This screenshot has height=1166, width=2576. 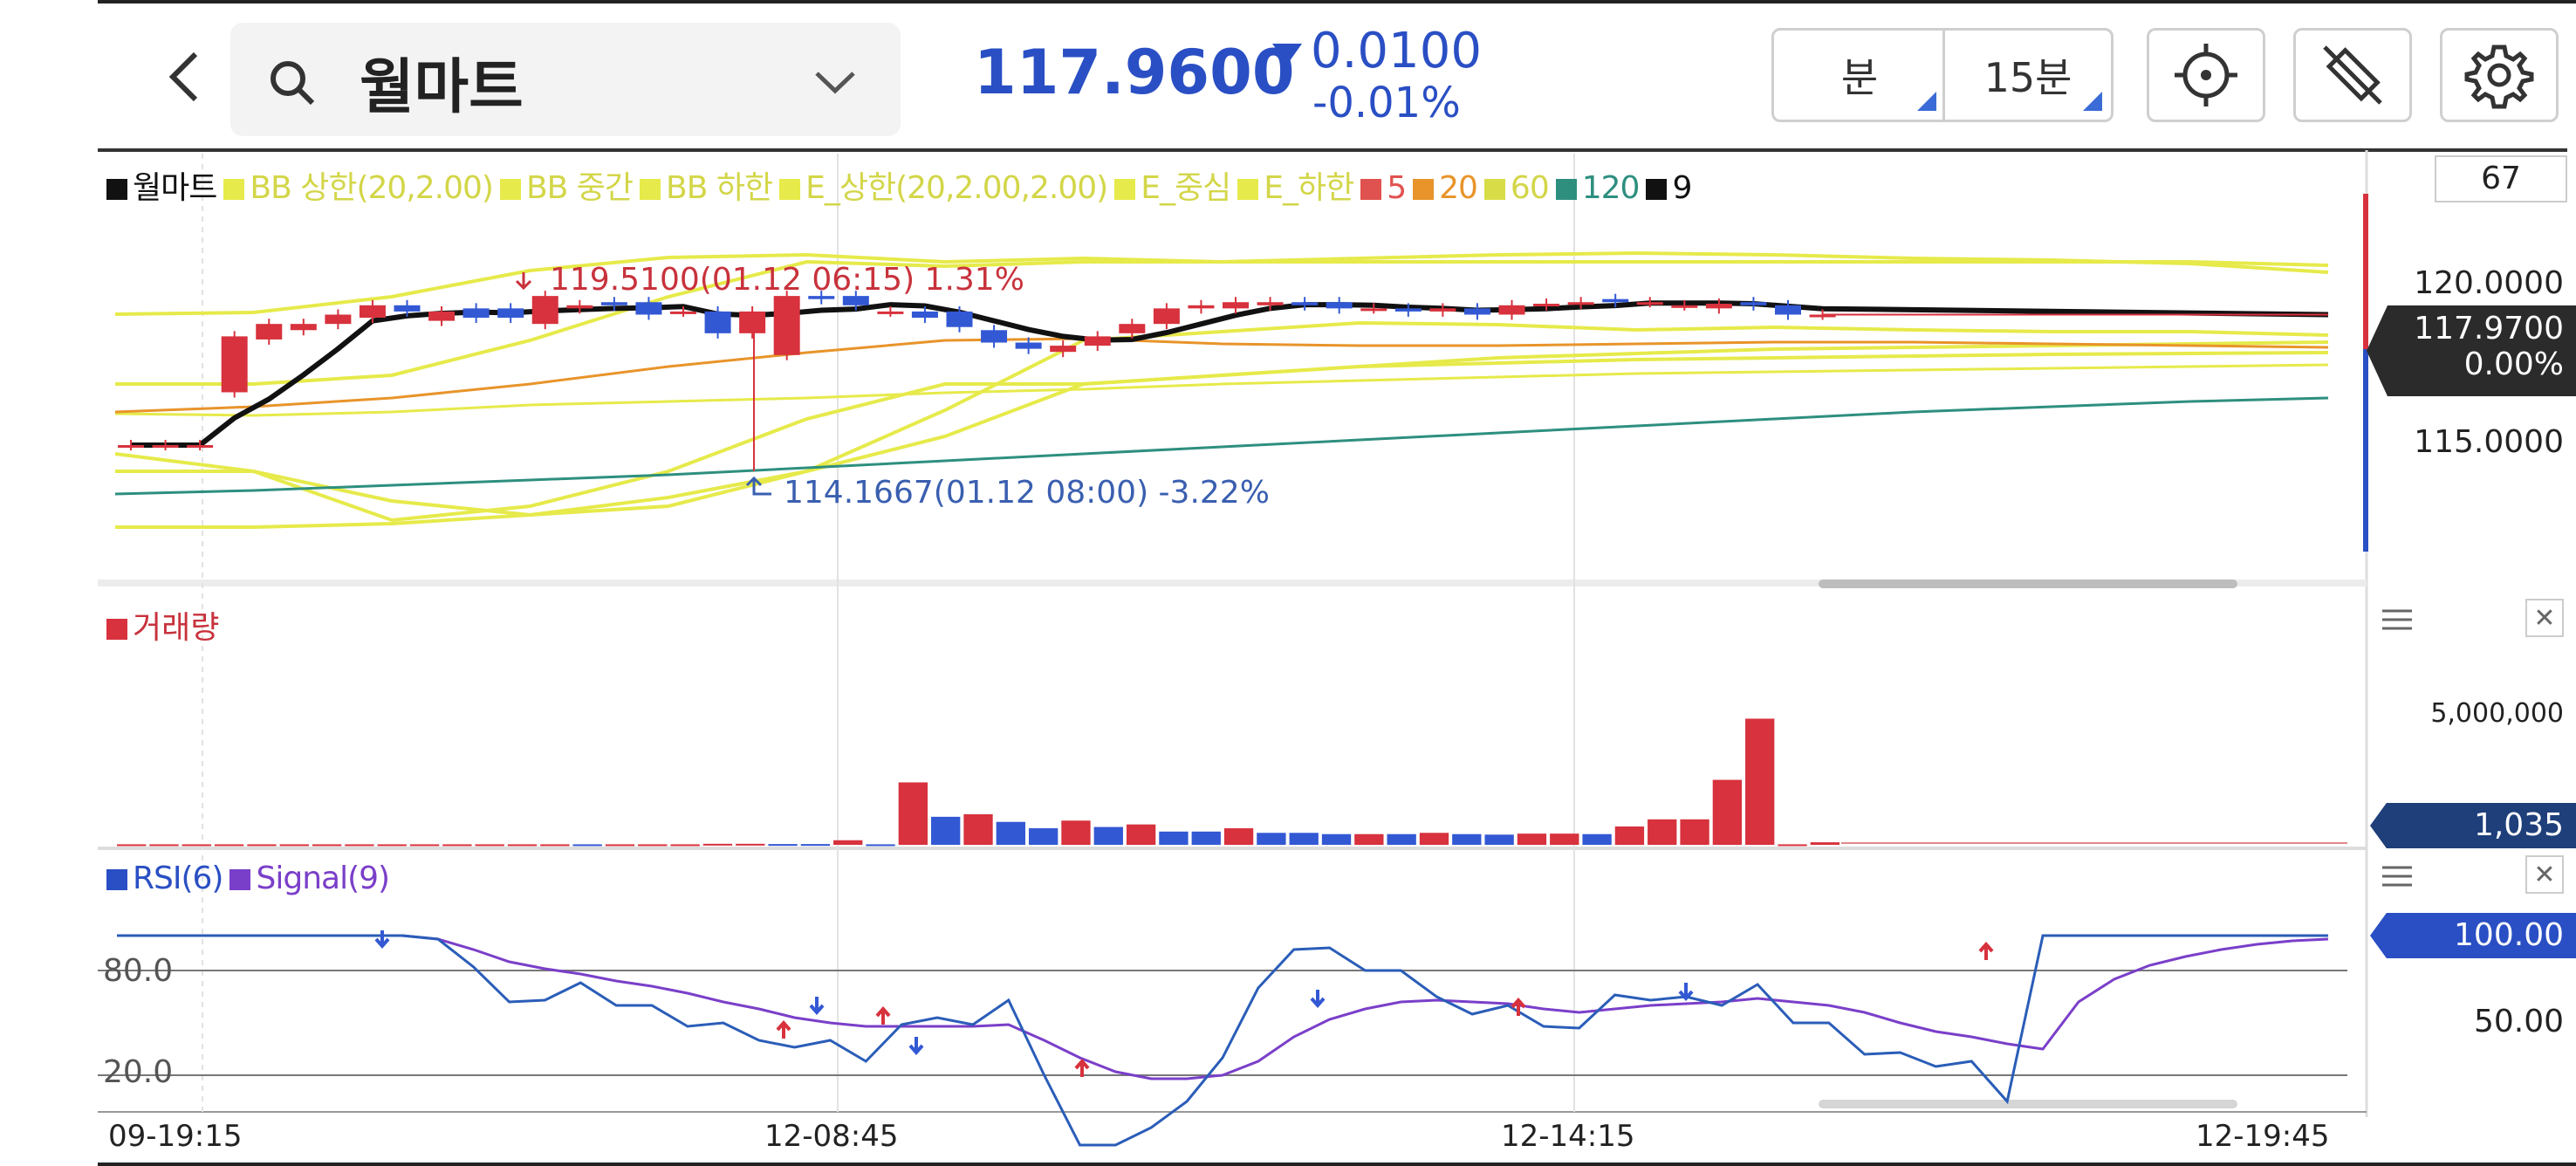 What do you see at coordinates (139, 971) in the screenshot?
I see `rsi-level-high: 80.0` at bounding box center [139, 971].